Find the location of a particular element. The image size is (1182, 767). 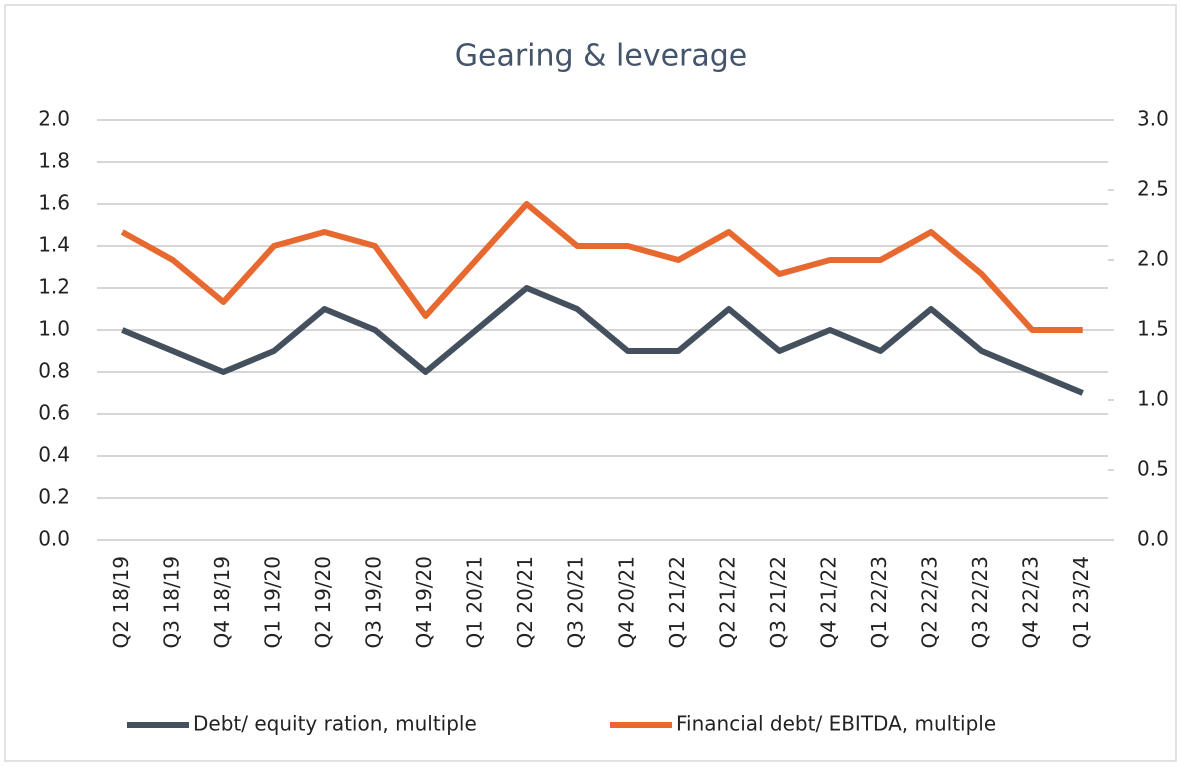

y2-tick-label: 1.0 is located at coordinates (1153, 399).